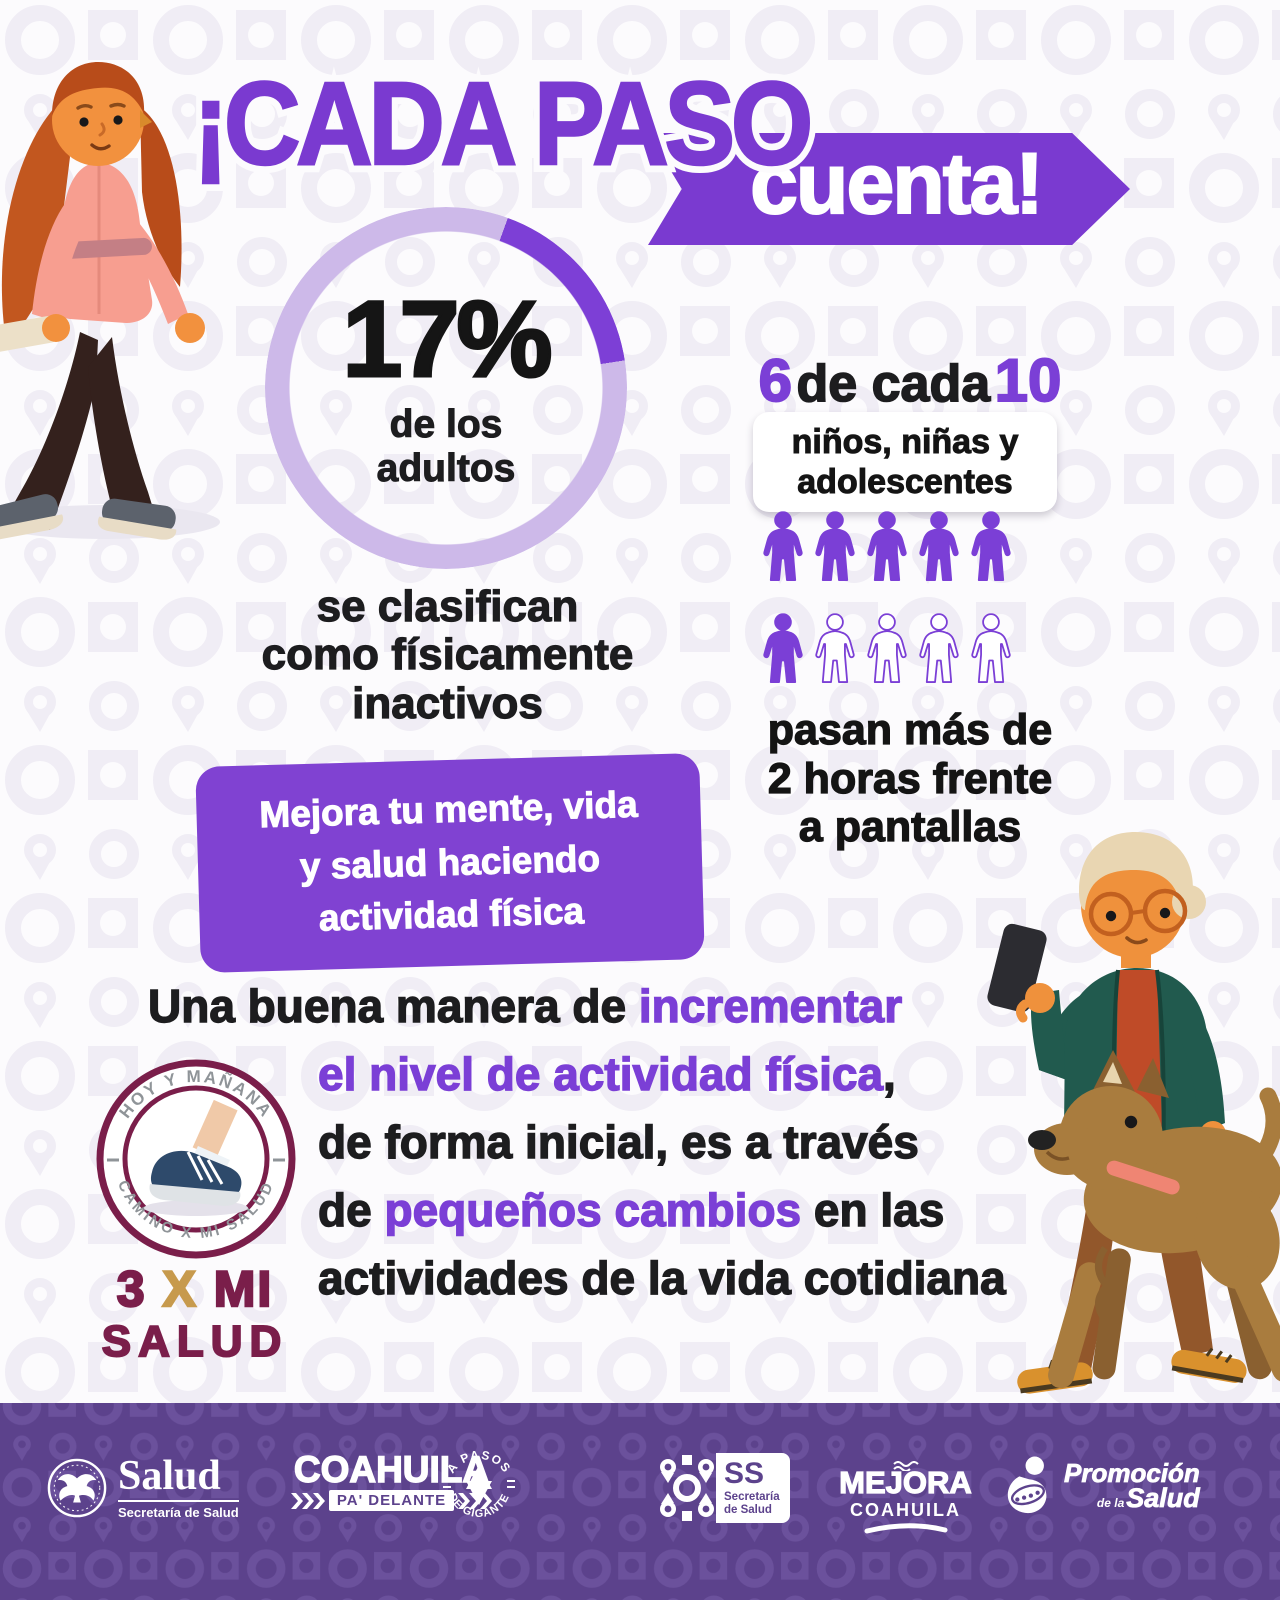 The width and height of the screenshot is (1280, 1600). I want to click on logo-salud-name: Salud, so click(169, 1476).